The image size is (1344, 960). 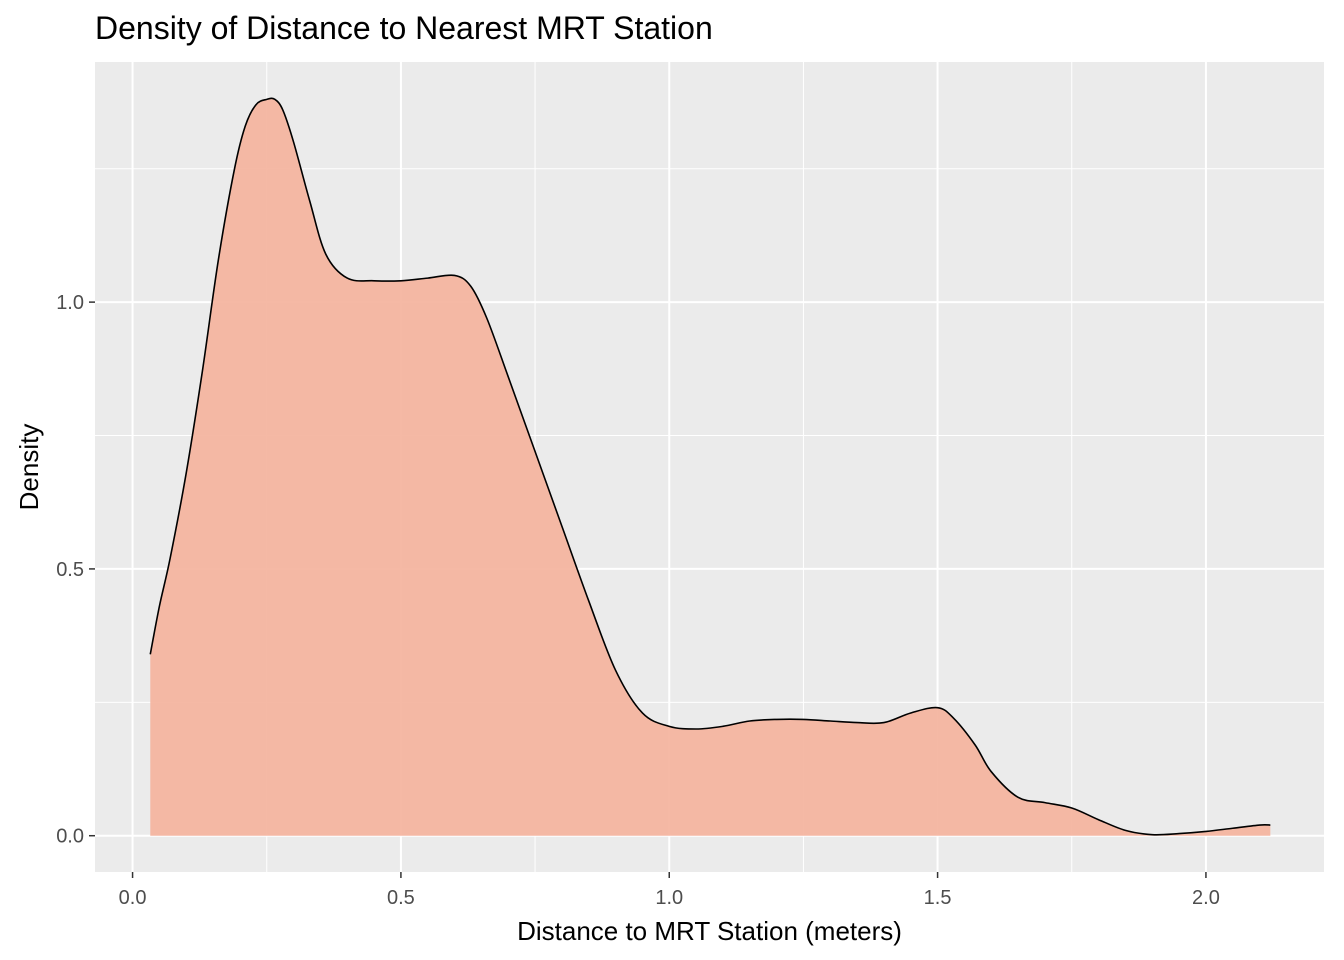 I want to click on x-tick-label: 1.0, so click(x=669, y=898).